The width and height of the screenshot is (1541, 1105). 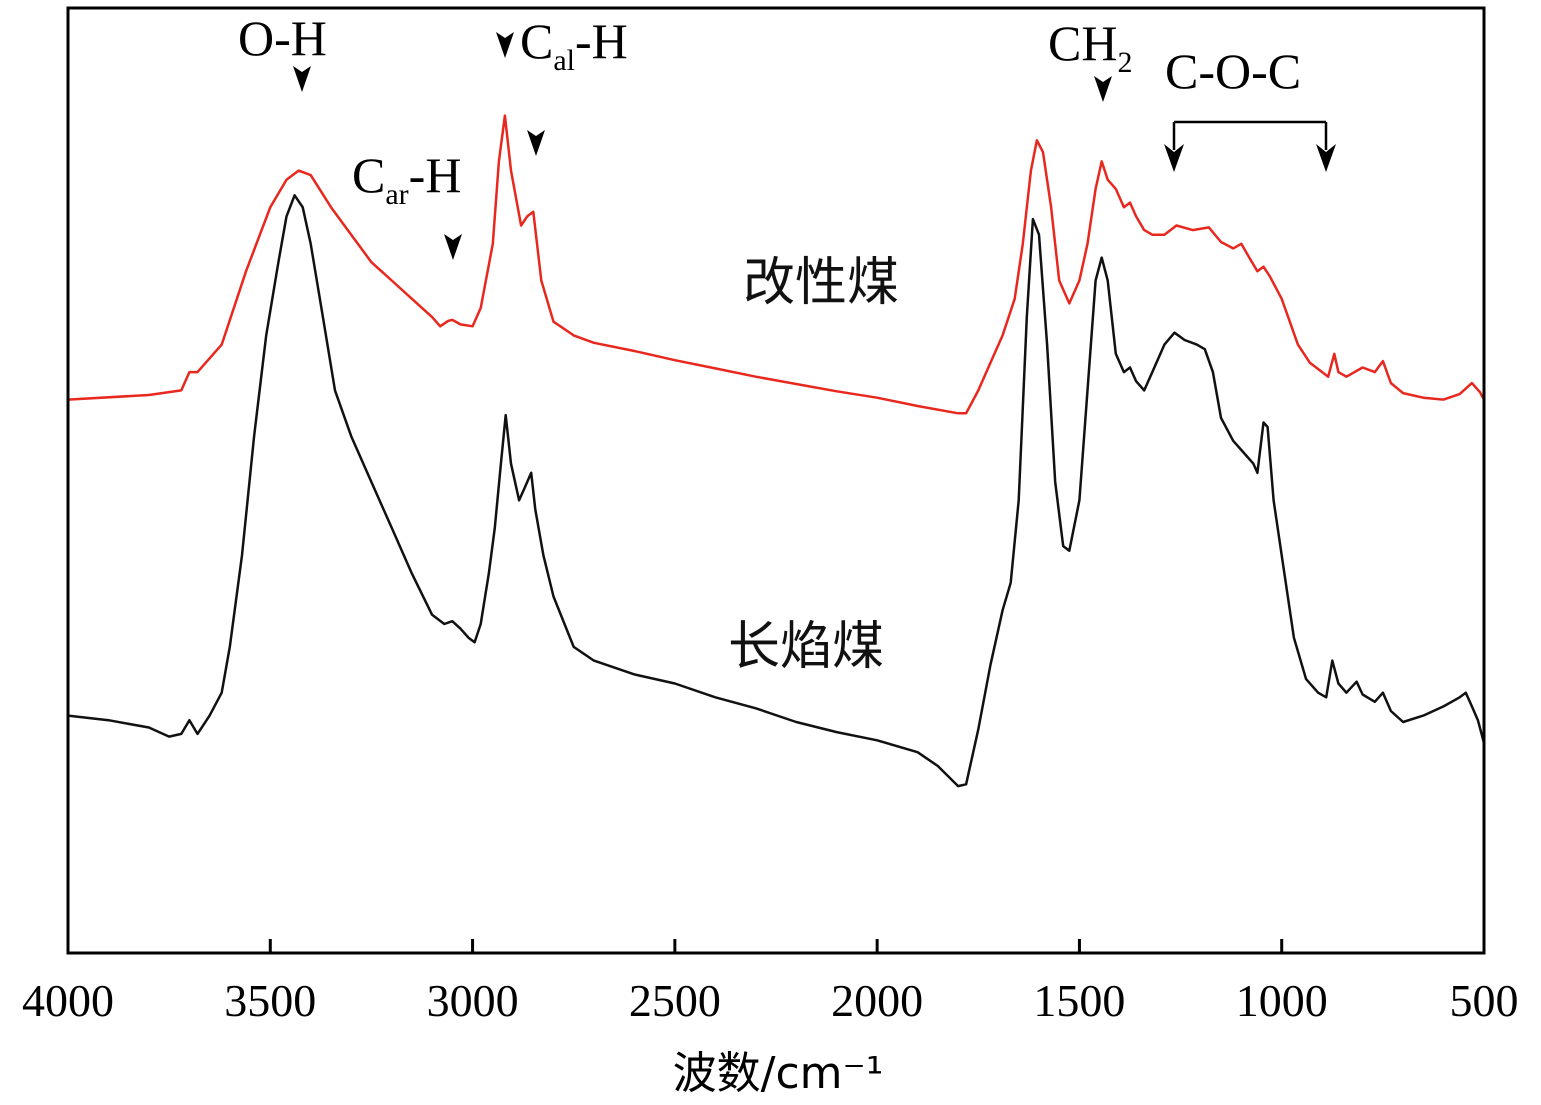 I want to click on x-tick-label-500: 500, so click(x=1484, y=1000).